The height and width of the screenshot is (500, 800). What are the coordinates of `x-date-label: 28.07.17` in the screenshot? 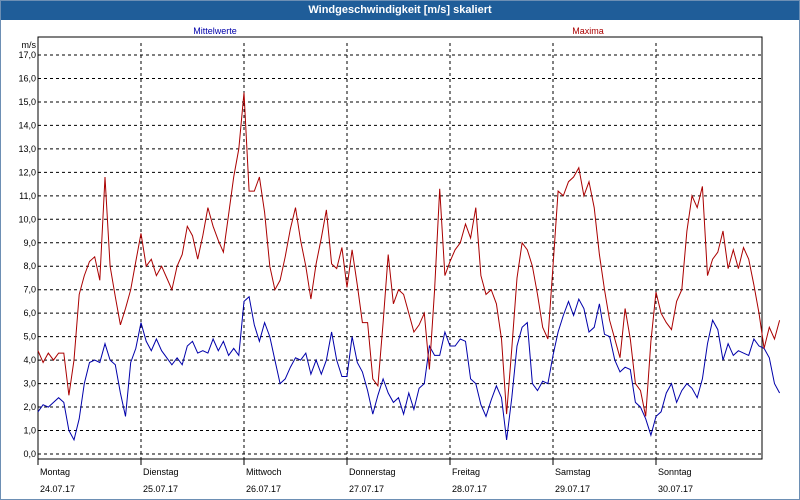 It's located at (469, 489).